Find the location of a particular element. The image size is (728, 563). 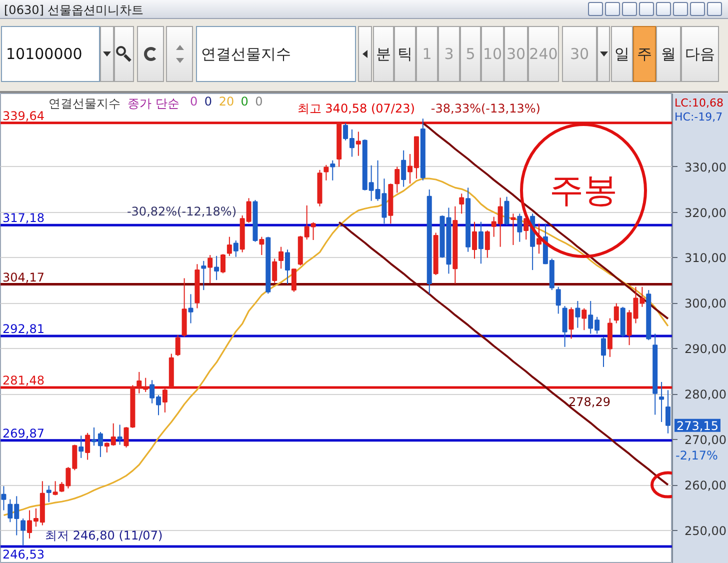

text: 20 is located at coordinates (226, 101).